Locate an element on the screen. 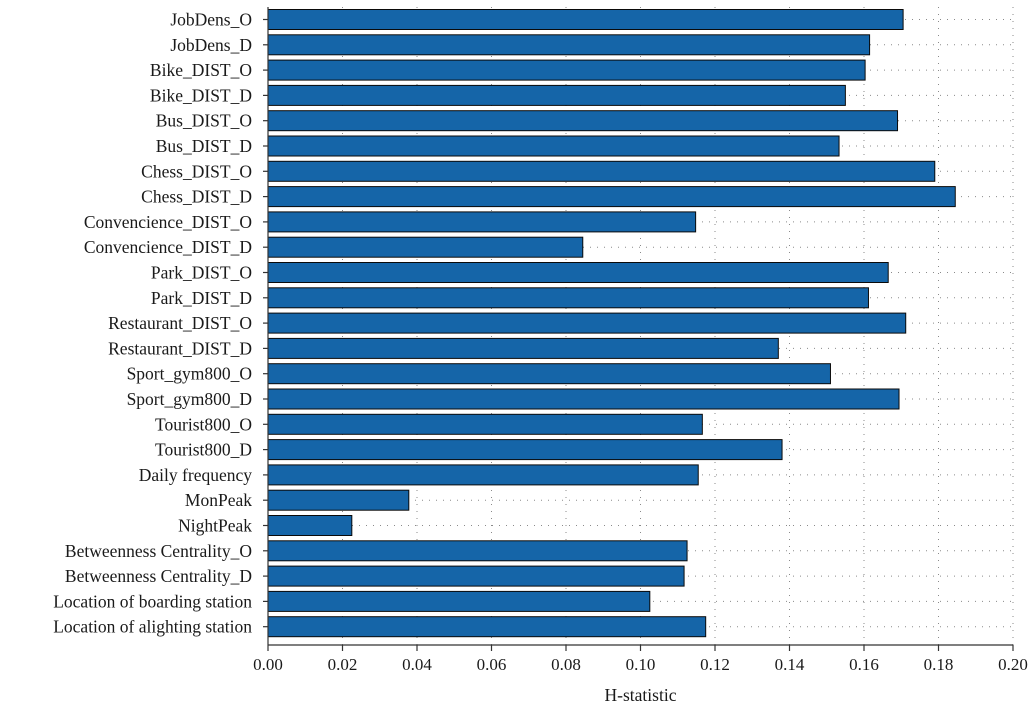 This screenshot has height=714, width=1033. x-tick-label: 0.02 is located at coordinates (343, 664).